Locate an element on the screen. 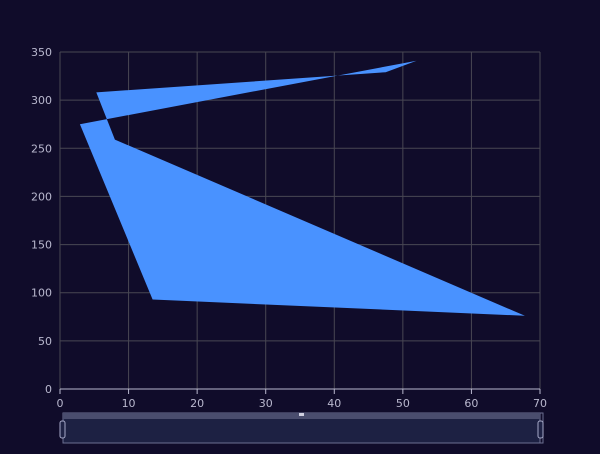  grip-icon is located at coordinates (301, 414).